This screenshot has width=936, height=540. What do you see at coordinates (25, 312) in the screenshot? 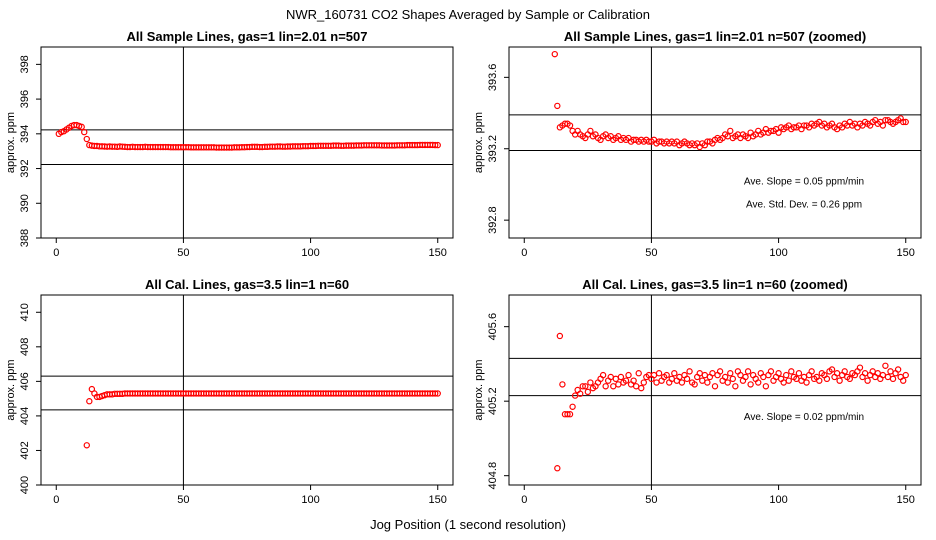
I see `y-tick-label: 410` at bounding box center [25, 312].